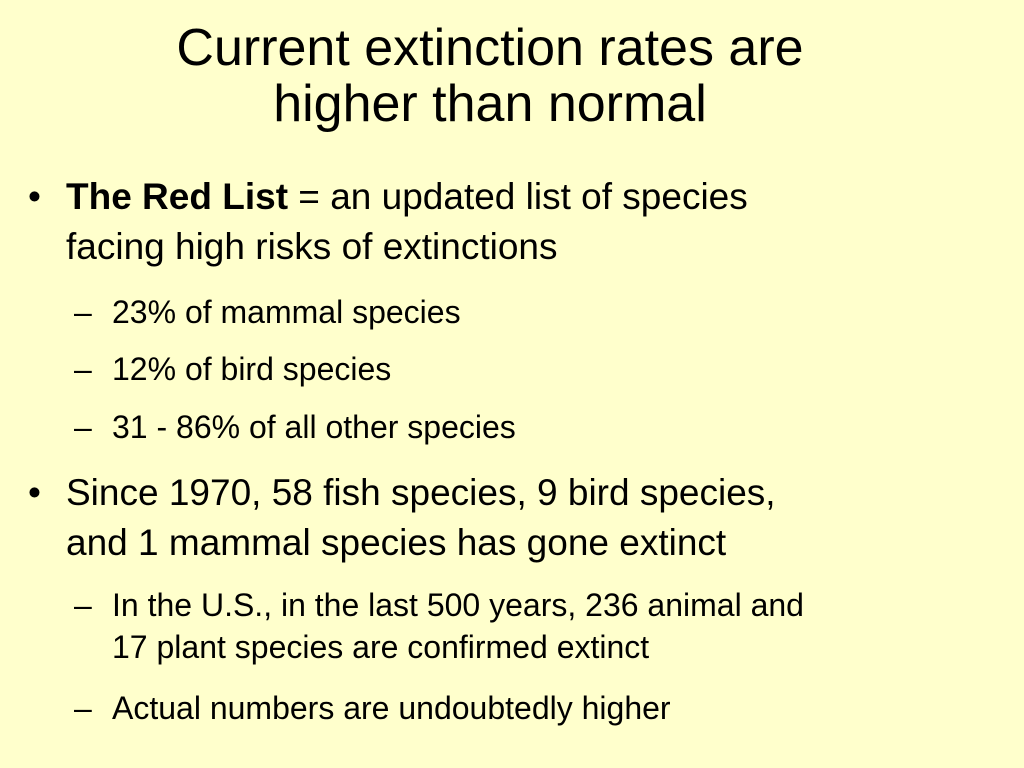 Image resolution: width=1024 pixels, height=768 pixels. Describe the element at coordinates (314, 427) in the screenshot. I see `sub-bullet-text: 31 - 86% of all other species` at that location.